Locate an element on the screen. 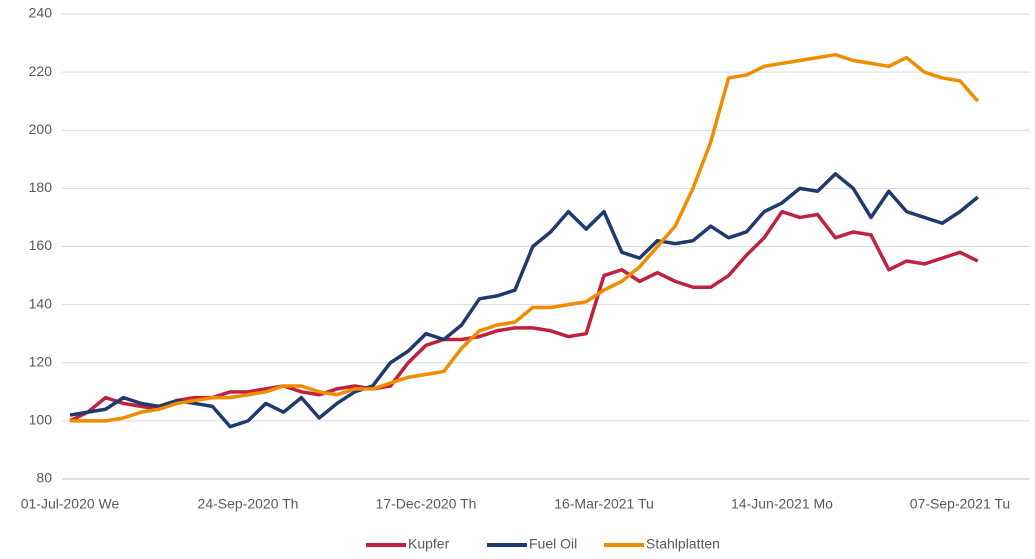  legend-label: Fuel Oil is located at coordinates (553, 544).